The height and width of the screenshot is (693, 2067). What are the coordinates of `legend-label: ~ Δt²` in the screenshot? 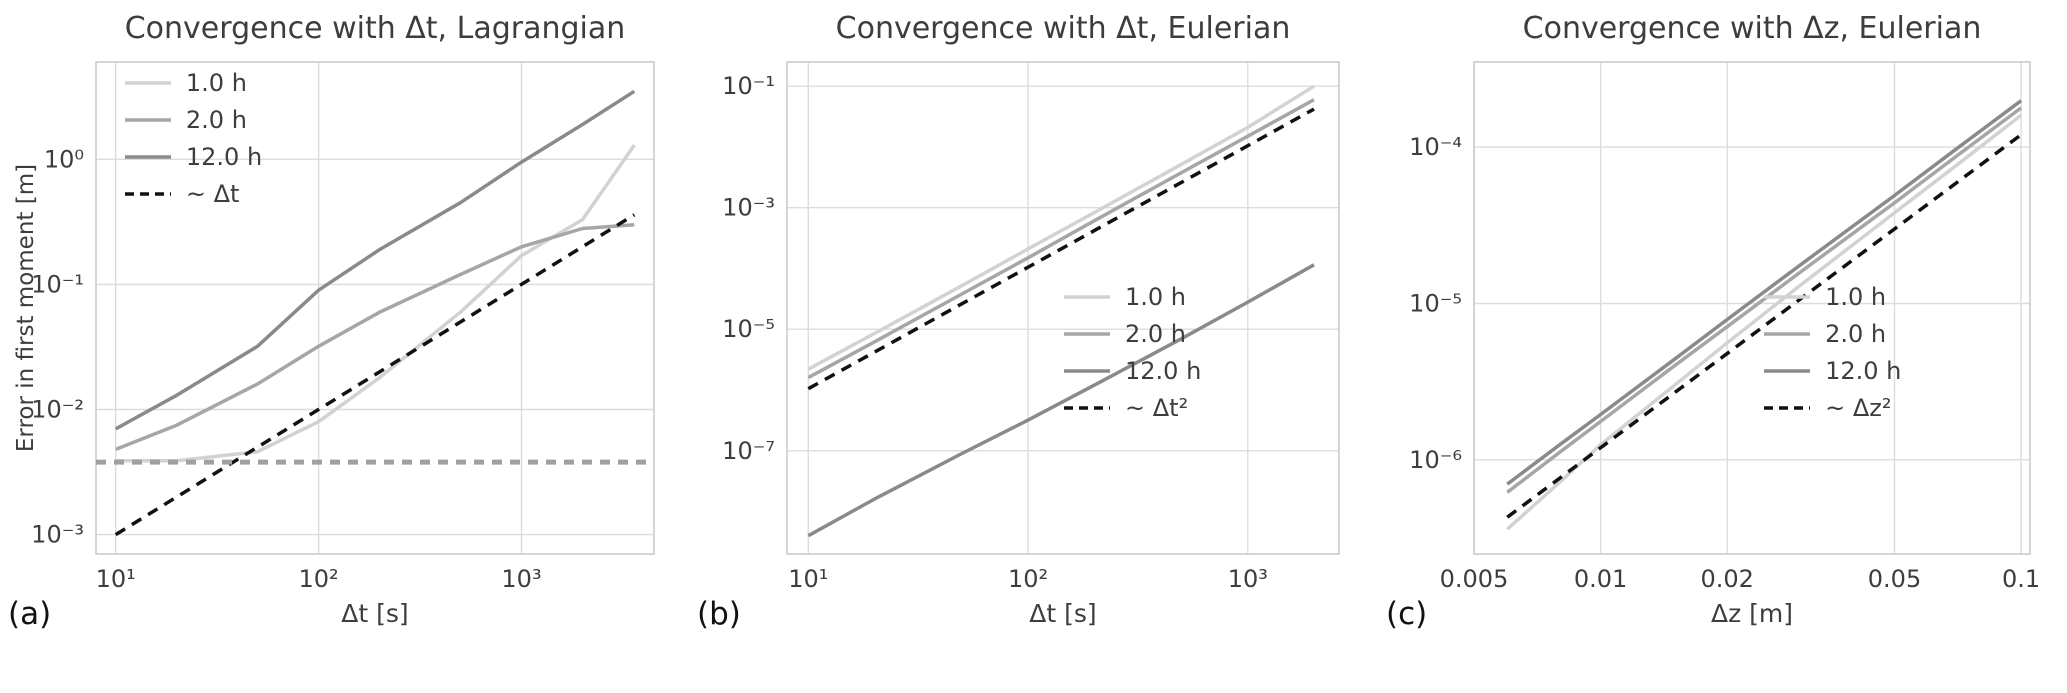 It's located at (1157, 408).